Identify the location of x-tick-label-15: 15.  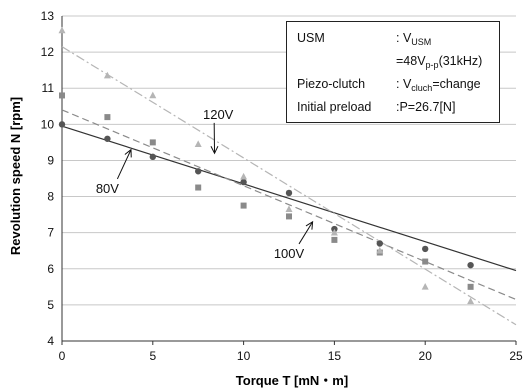
(335, 356).